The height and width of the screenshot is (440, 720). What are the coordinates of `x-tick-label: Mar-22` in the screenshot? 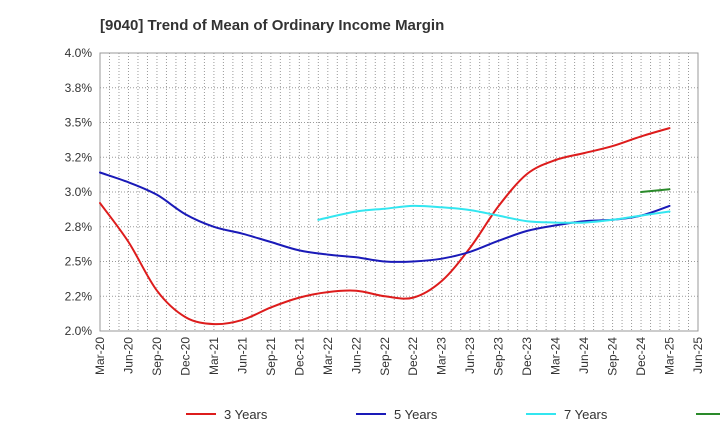 It's located at (328, 356).